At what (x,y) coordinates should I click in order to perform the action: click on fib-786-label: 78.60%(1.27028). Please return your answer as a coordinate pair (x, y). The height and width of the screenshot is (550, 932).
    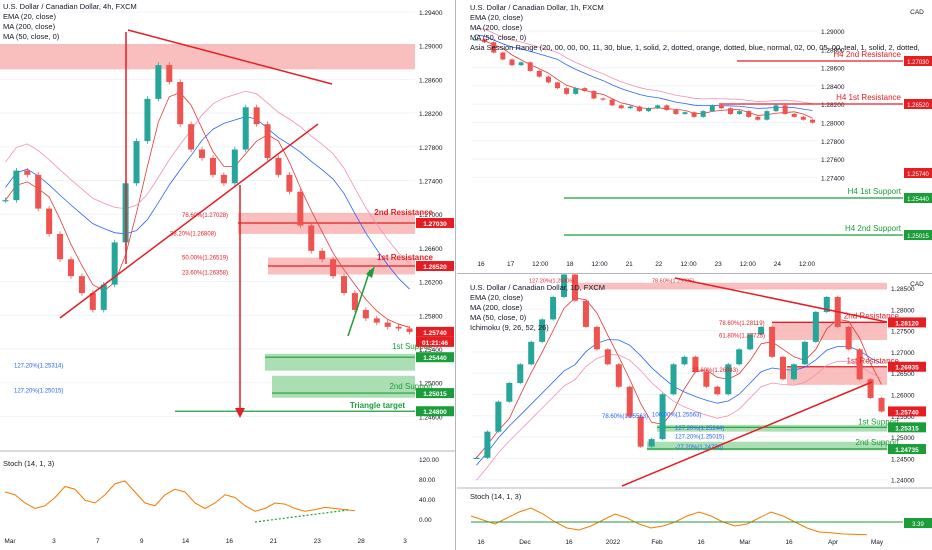
    Looking at the image, I should click on (205, 216).